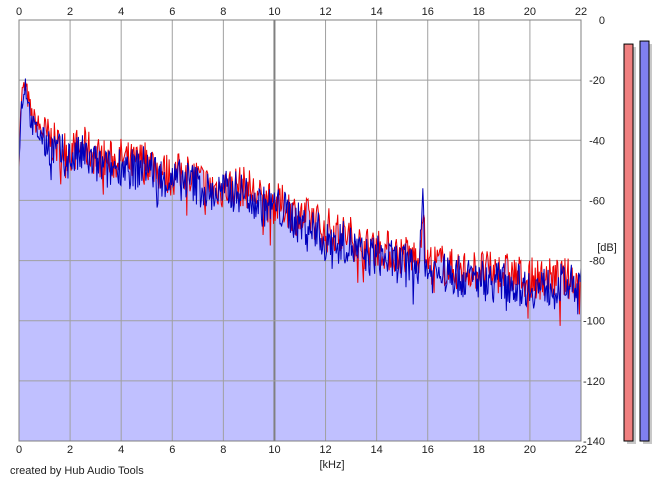 Image resolution: width=664 pixels, height=481 pixels. What do you see at coordinates (428, 12) in the screenshot?
I see `x-tick-label-top: 16` at bounding box center [428, 12].